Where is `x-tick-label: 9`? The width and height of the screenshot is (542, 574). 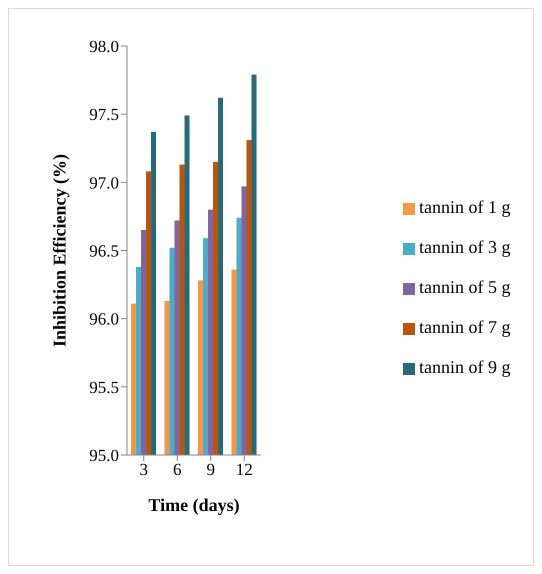 x-tick-label: 9 is located at coordinates (210, 470).